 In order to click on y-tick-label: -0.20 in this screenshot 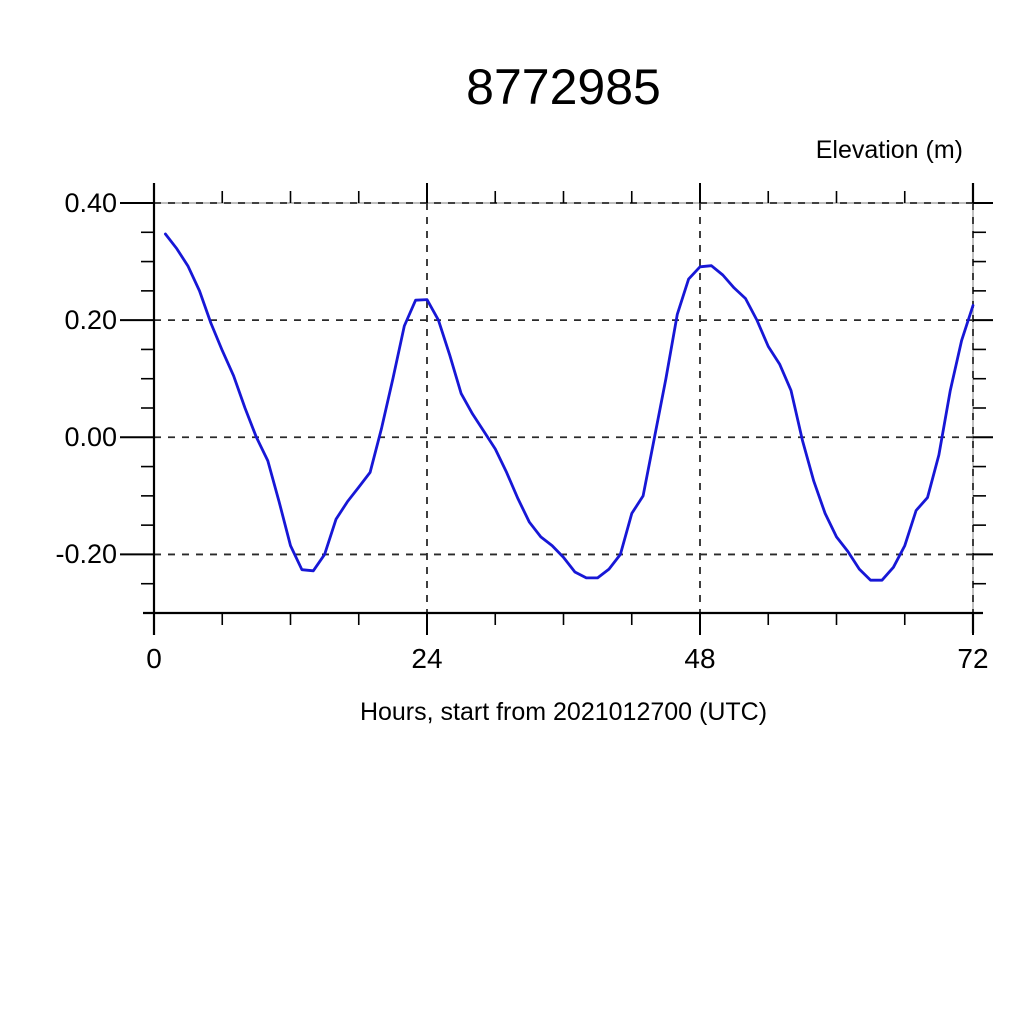, I will do `click(86, 554)`.